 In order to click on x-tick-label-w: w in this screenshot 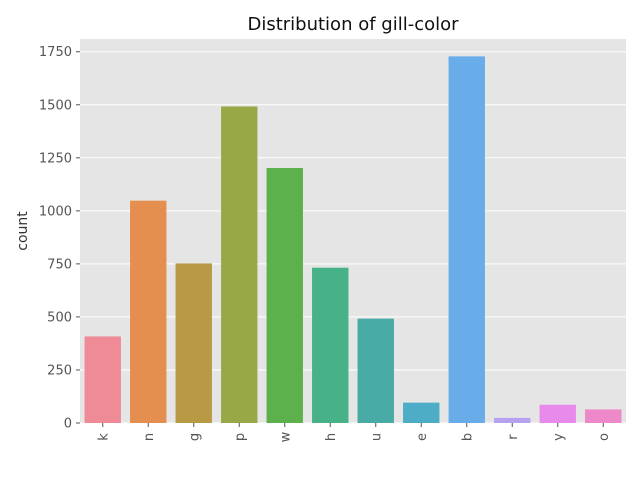, I will do `click(285, 436)`.